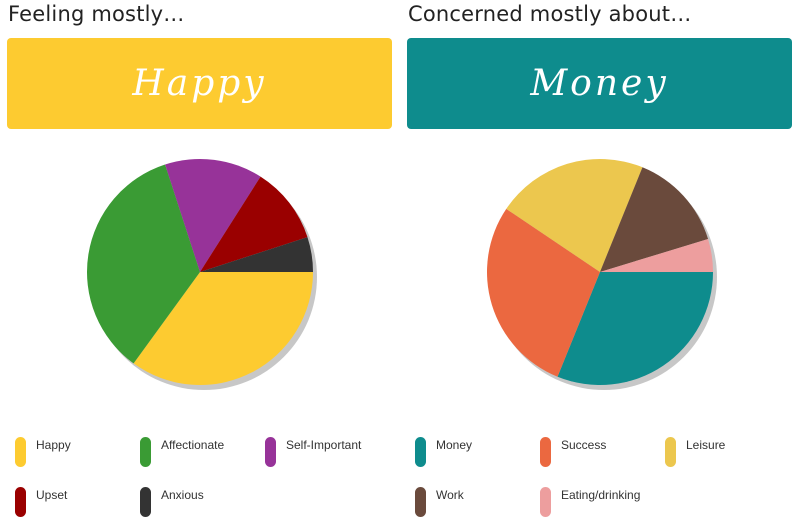 The width and height of the screenshot is (806, 524). What do you see at coordinates (475, 503) in the screenshot?
I see `legend-item-work: Work` at bounding box center [475, 503].